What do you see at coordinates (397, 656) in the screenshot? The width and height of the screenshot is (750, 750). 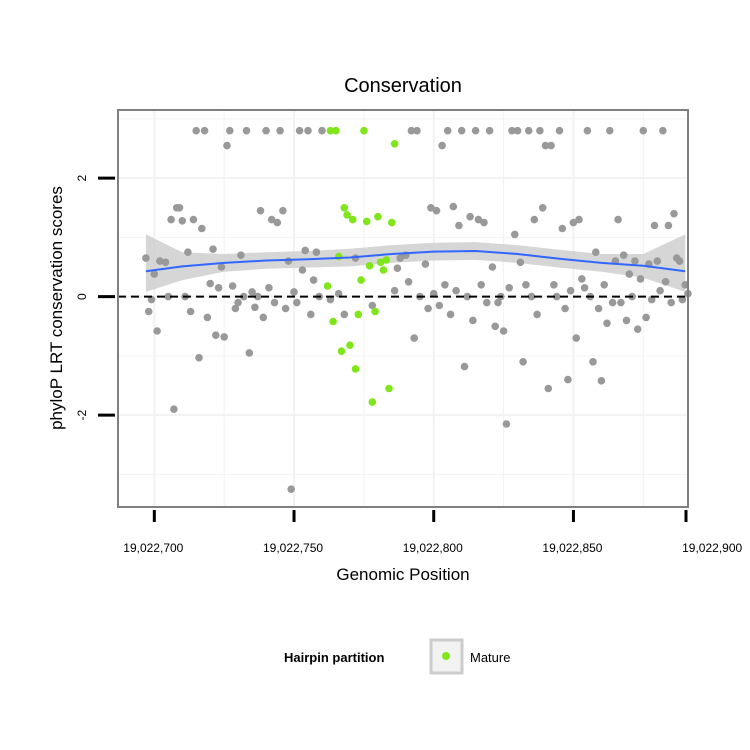 I see `legend: Hairpin partition Mature` at bounding box center [397, 656].